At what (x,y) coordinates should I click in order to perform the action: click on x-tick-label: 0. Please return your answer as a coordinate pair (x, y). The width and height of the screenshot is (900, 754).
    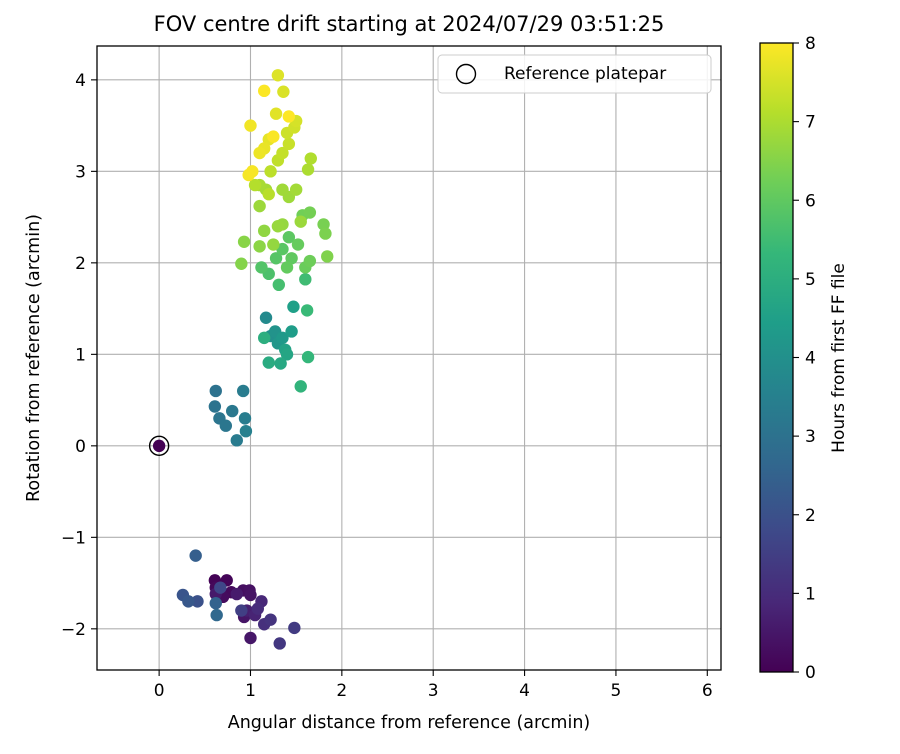
    Looking at the image, I should click on (159, 691).